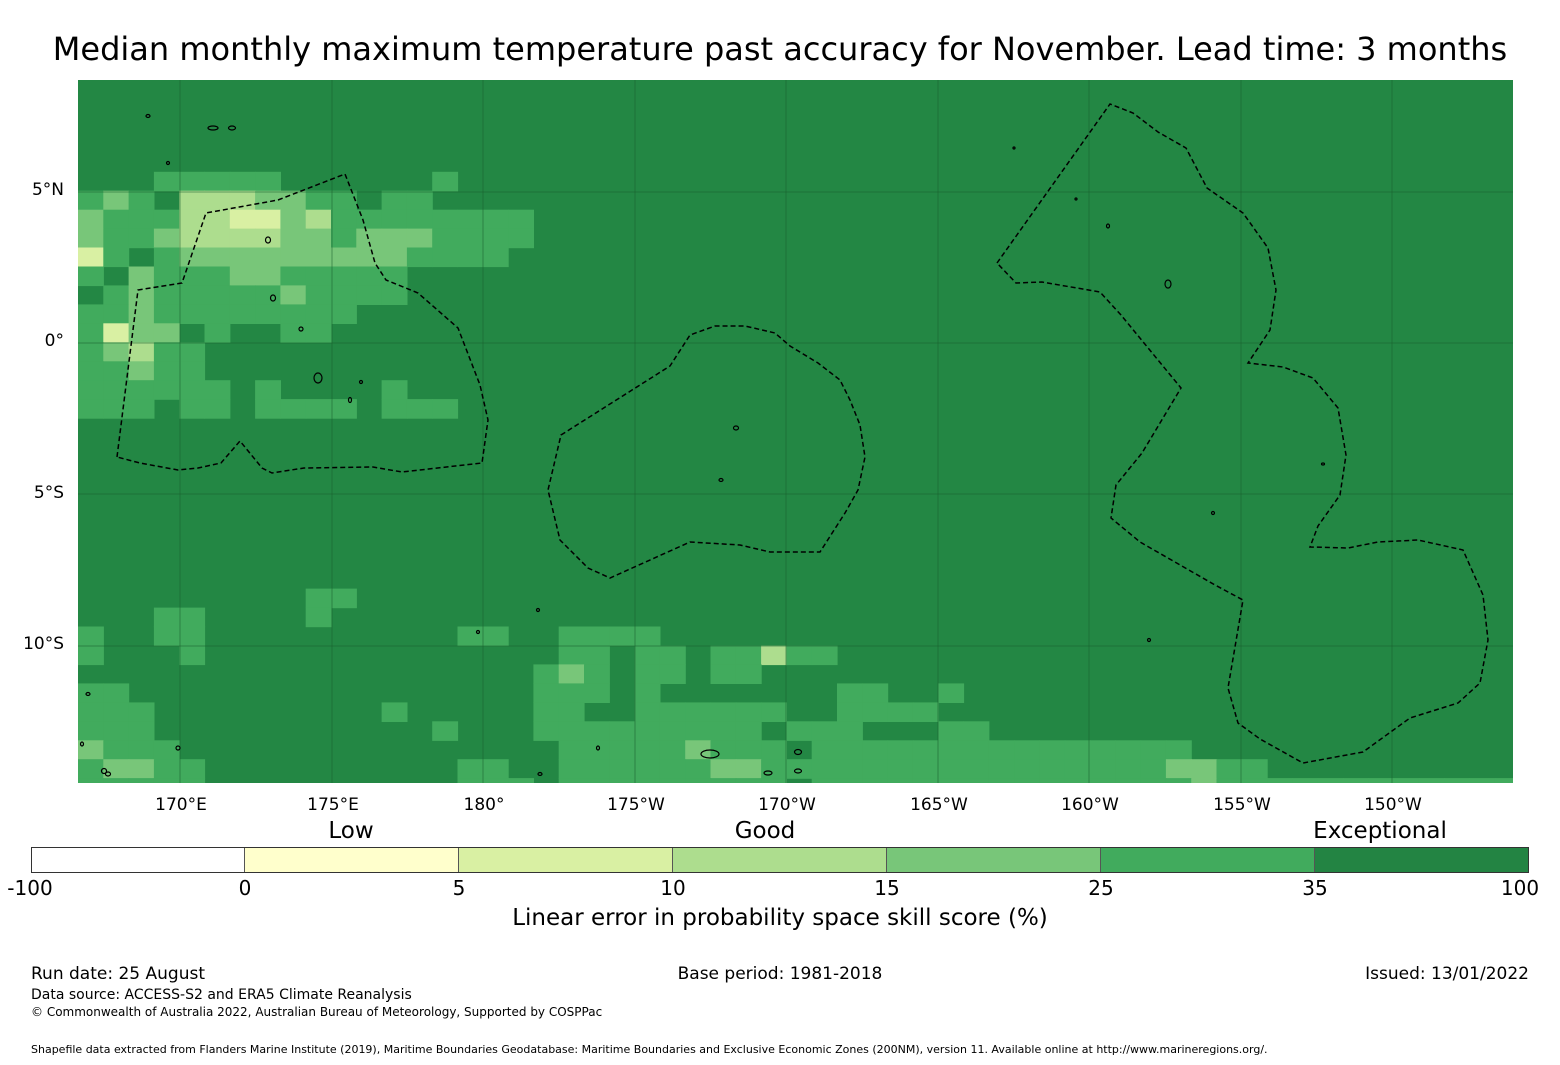 The width and height of the screenshot is (1560, 1065). What do you see at coordinates (939, 805) in the screenshot?
I see `lon-label-165w: 165°W` at bounding box center [939, 805].